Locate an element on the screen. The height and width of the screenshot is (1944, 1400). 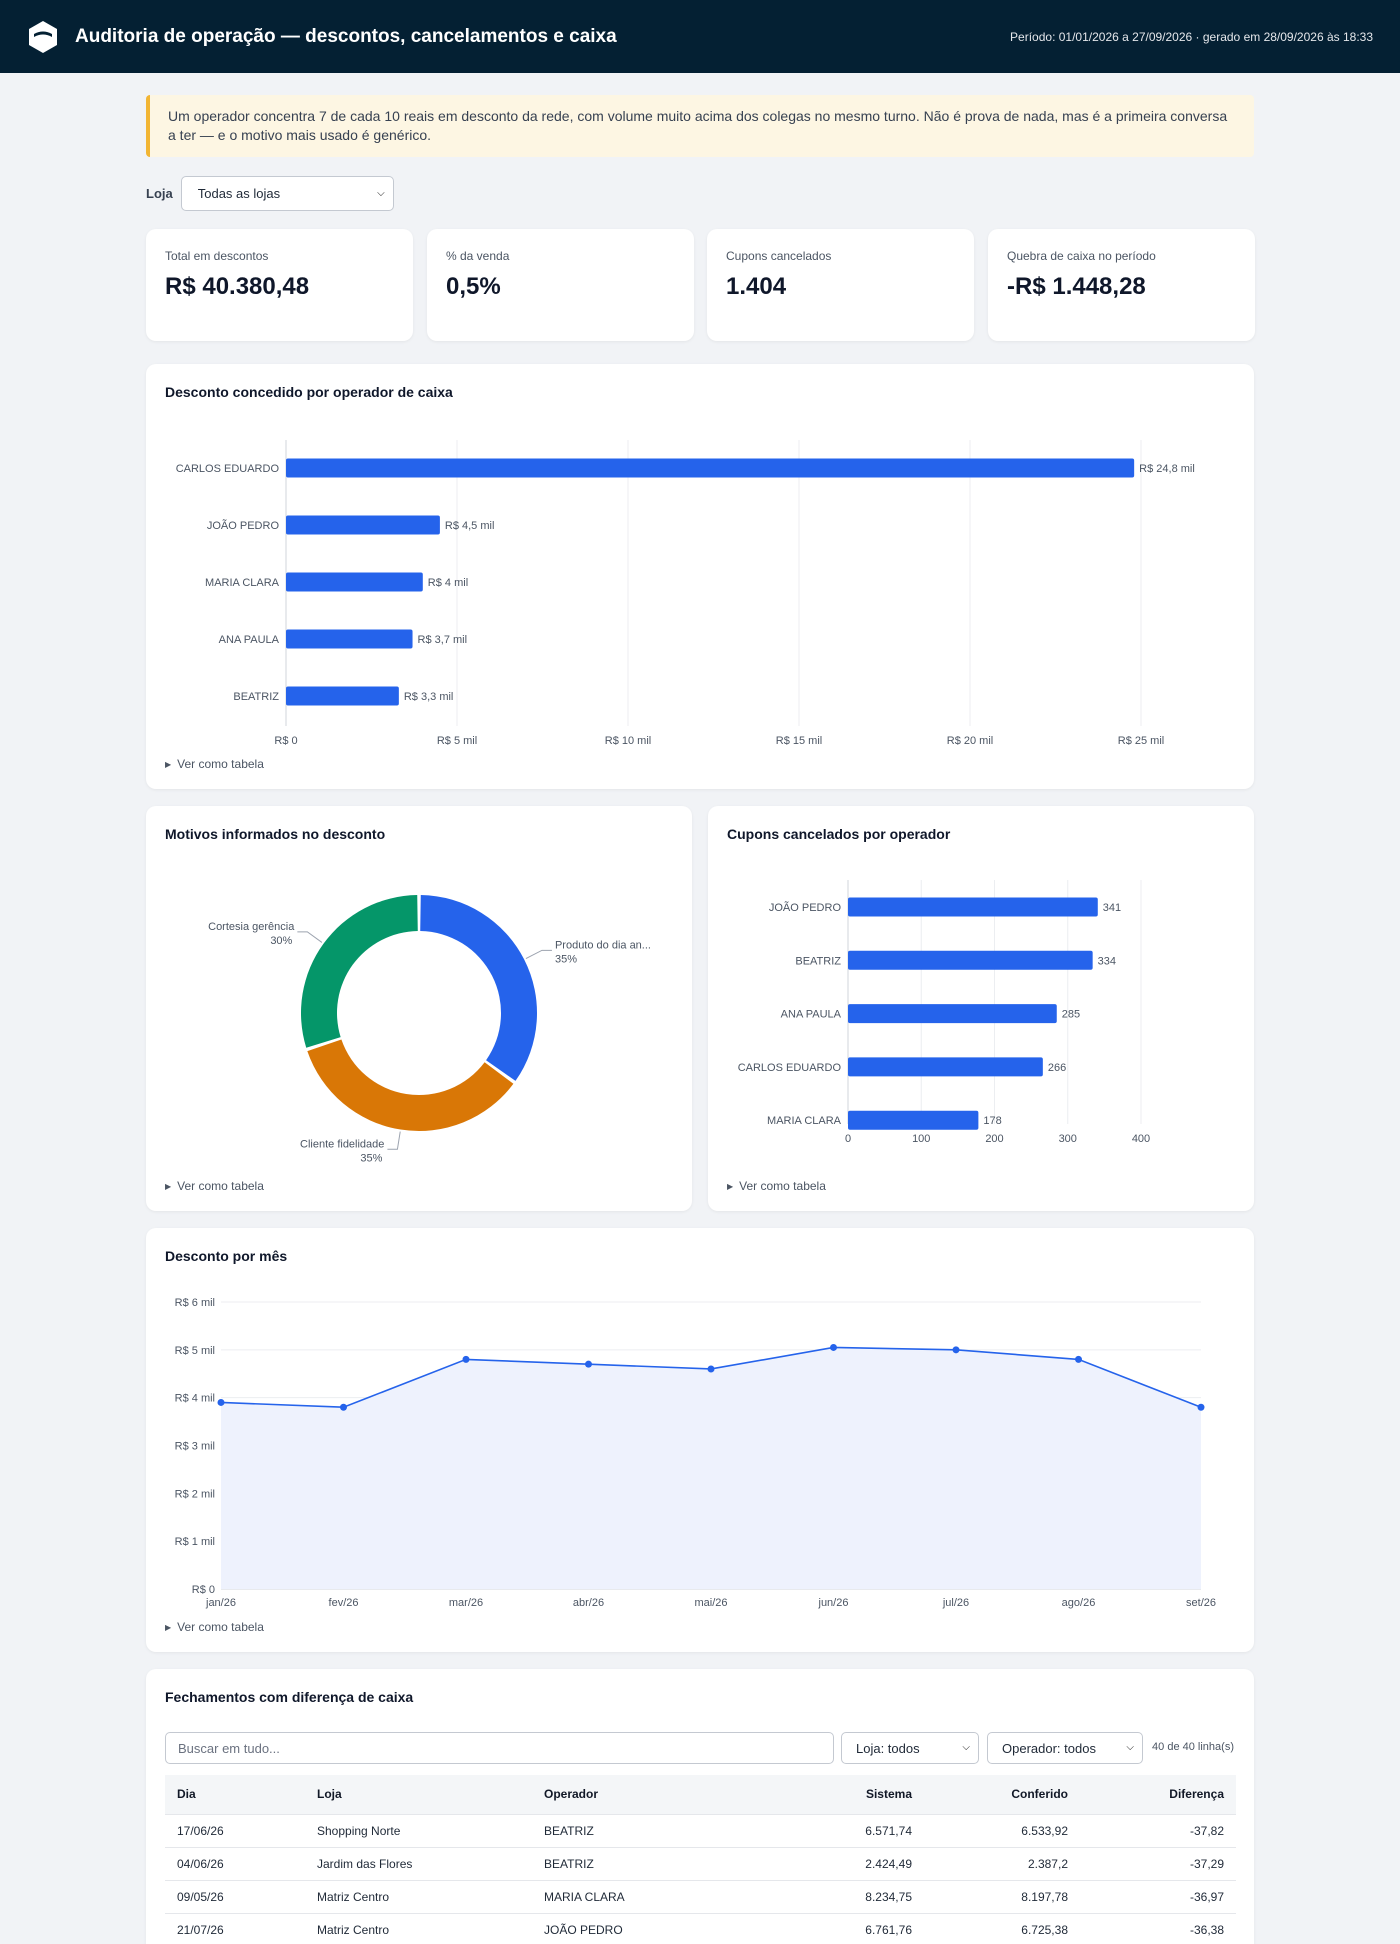
x-tick-label: R$ 20 mil is located at coordinates (970, 741).